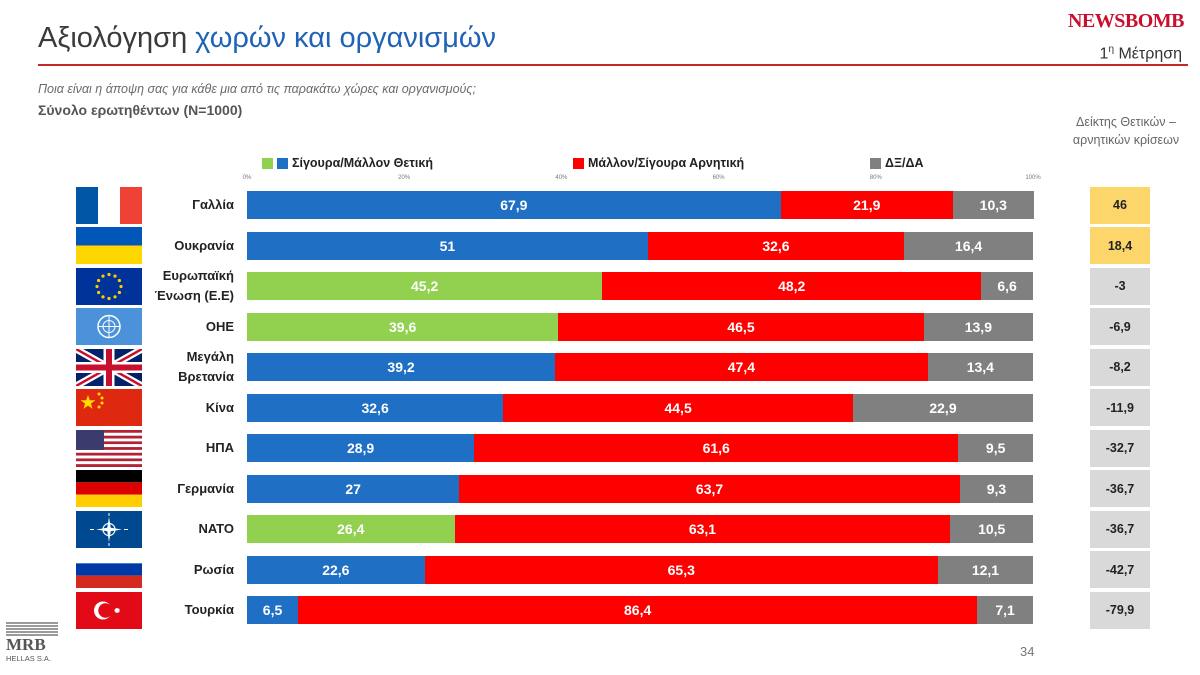 This screenshot has height=675, width=1200. What do you see at coordinates (213, 569) in the screenshot?
I see `row-label-line: Ρωσία` at bounding box center [213, 569].